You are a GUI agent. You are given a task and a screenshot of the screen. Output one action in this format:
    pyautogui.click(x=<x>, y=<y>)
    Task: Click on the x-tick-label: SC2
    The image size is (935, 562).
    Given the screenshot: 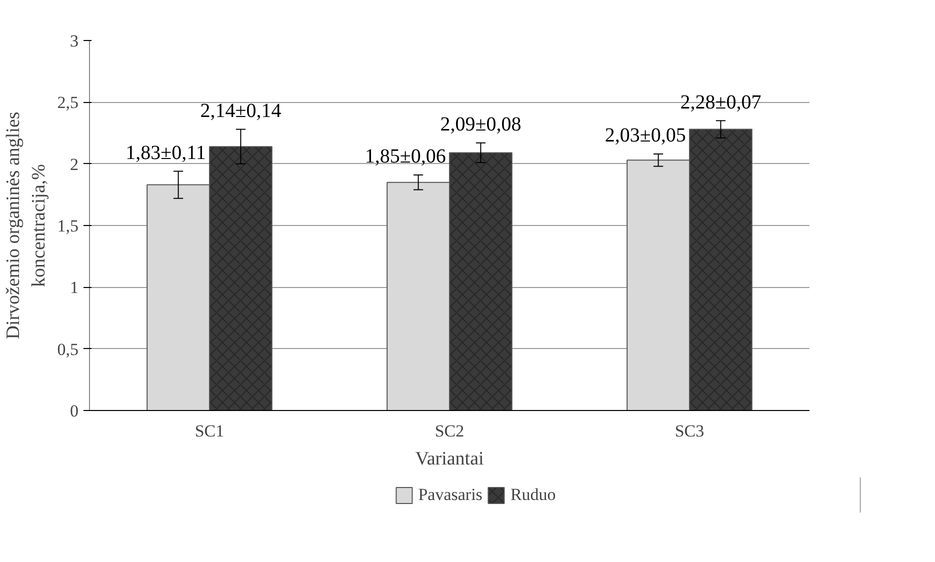 What is the action you would take?
    pyautogui.click(x=449, y=431)
    